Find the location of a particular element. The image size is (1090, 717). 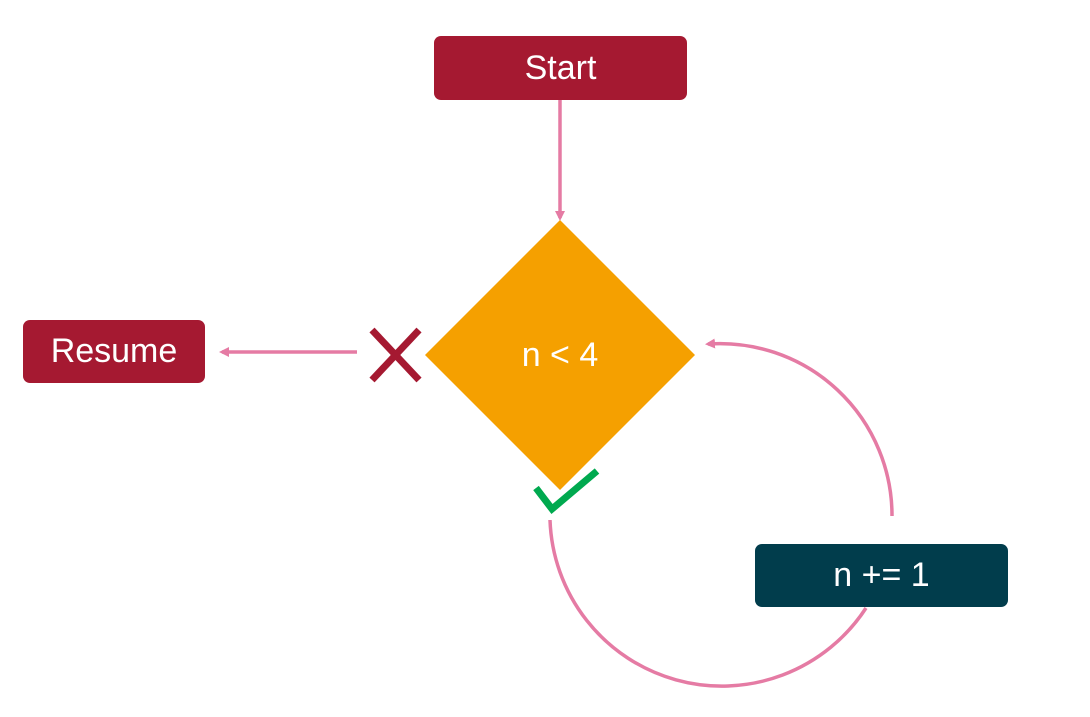

start-node: Start is located at coordinates (560, 68).